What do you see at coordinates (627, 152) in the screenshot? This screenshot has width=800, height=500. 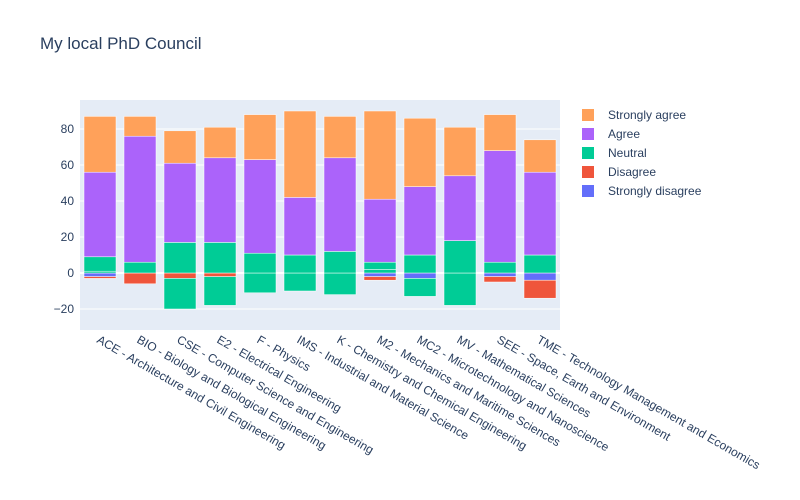 I see `legend-label: Neutral` at bounding box center [627, 152].